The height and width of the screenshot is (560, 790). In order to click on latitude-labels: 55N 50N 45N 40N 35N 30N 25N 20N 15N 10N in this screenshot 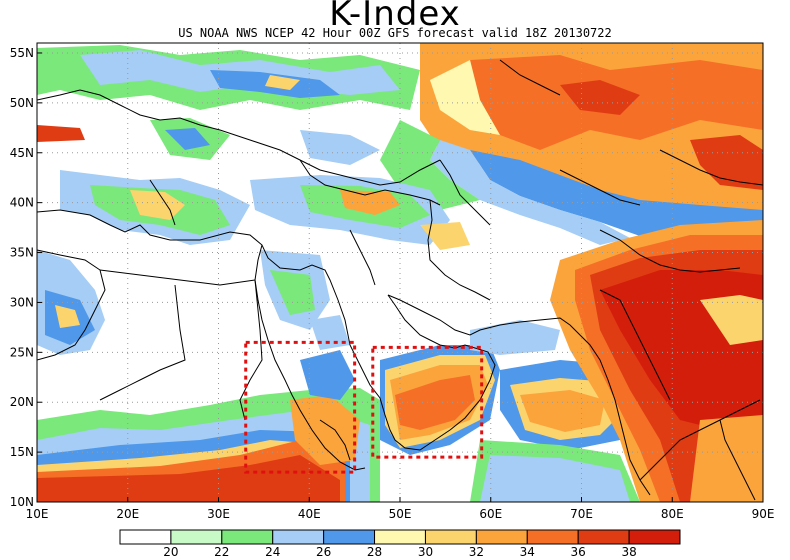, I will do `click(26, 277)`.